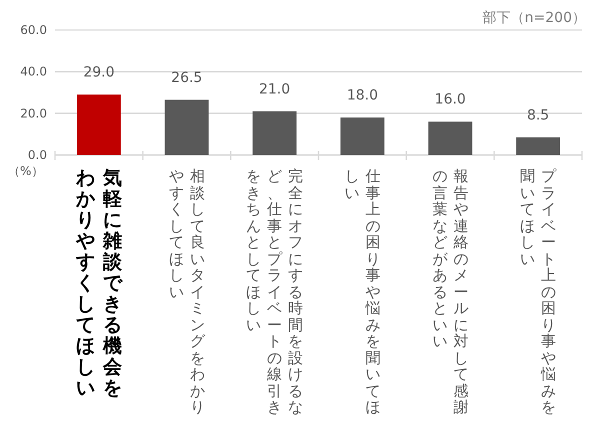 The width and height of the screenshot is (594, 426). What do you see at coordinates (275, 291) in the screenshot?
I see `category-label: 完全にオフにする時間を設けるなど、仕事とプライベートの線引きをきちんとしてほしい` at bounding box center [275, 291].